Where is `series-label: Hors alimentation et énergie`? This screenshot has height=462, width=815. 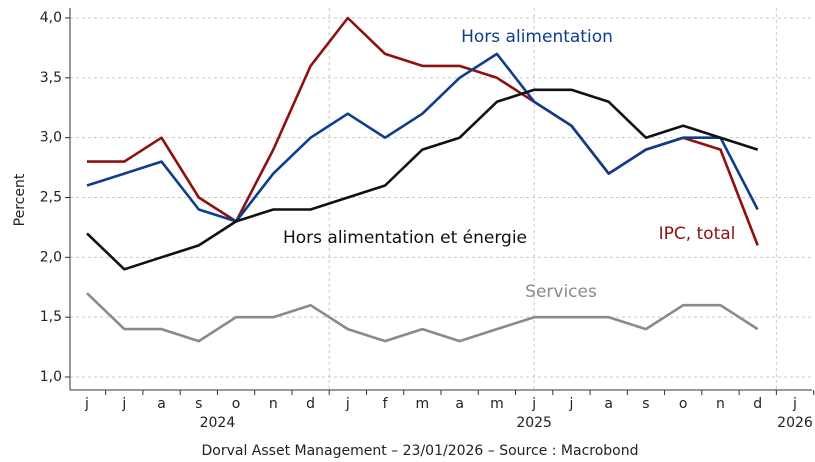 series-label: Hors alimentation et énergie is located at coordinates (405, 238).